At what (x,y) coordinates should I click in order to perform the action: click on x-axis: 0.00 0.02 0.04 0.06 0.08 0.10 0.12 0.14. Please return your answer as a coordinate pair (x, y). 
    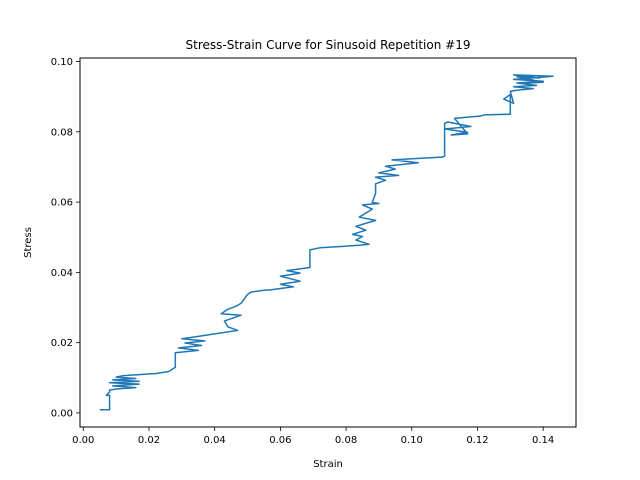
    Looking at the image, I should click on (313, 436).